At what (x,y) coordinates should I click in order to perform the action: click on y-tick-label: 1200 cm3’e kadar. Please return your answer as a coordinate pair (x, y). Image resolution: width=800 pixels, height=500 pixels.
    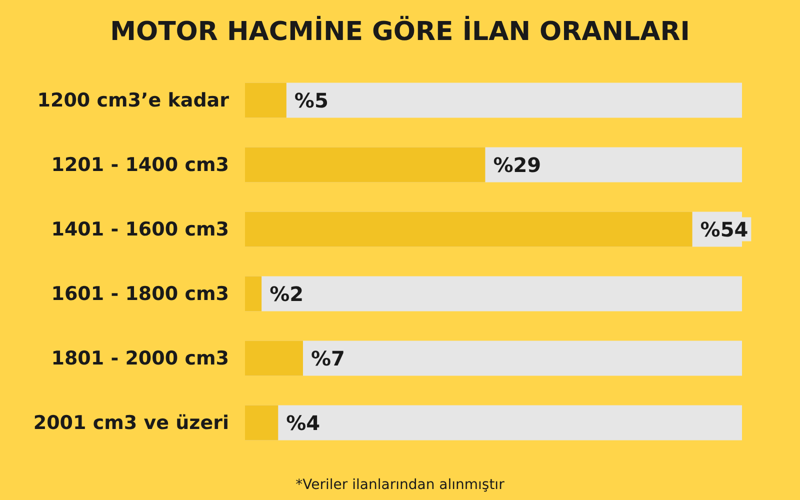
    Looking at the image, I should click on (133, 100).